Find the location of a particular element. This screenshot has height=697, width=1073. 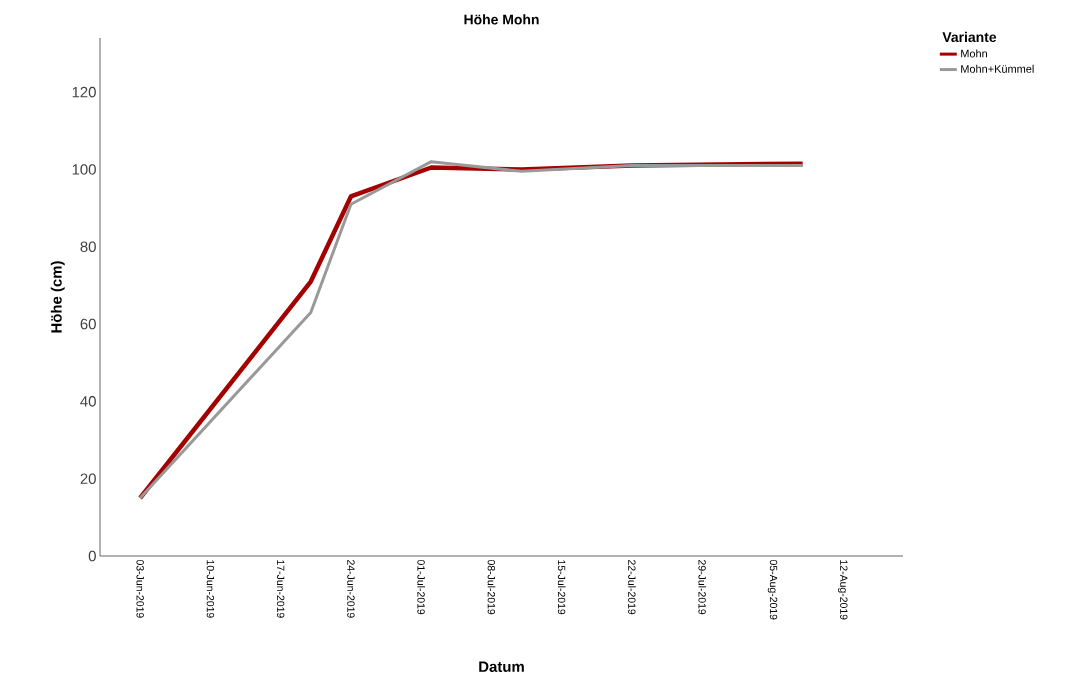

y-tick-label: 20 is located at coordinates (88, 478).